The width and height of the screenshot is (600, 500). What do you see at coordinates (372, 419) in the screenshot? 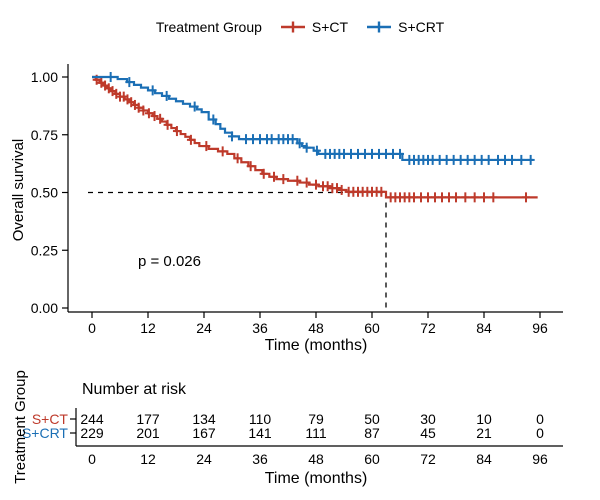
I see `risk-count: 50` at bounding box center [372, 419].